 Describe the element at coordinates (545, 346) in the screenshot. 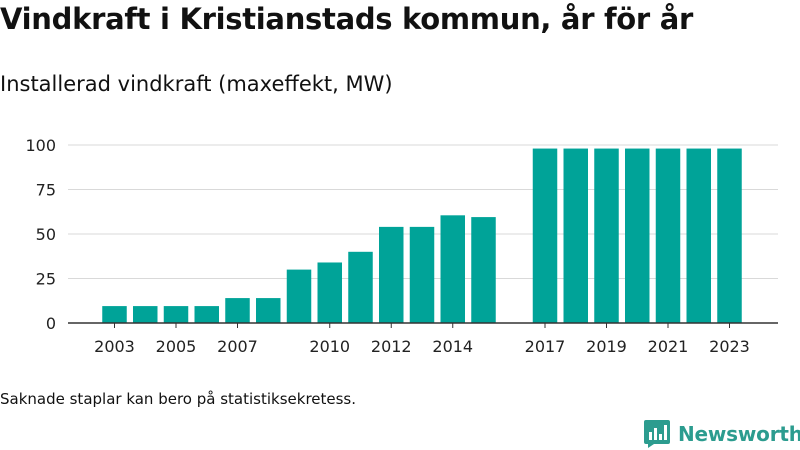

I see `x-tick-label: 2017` at that location.